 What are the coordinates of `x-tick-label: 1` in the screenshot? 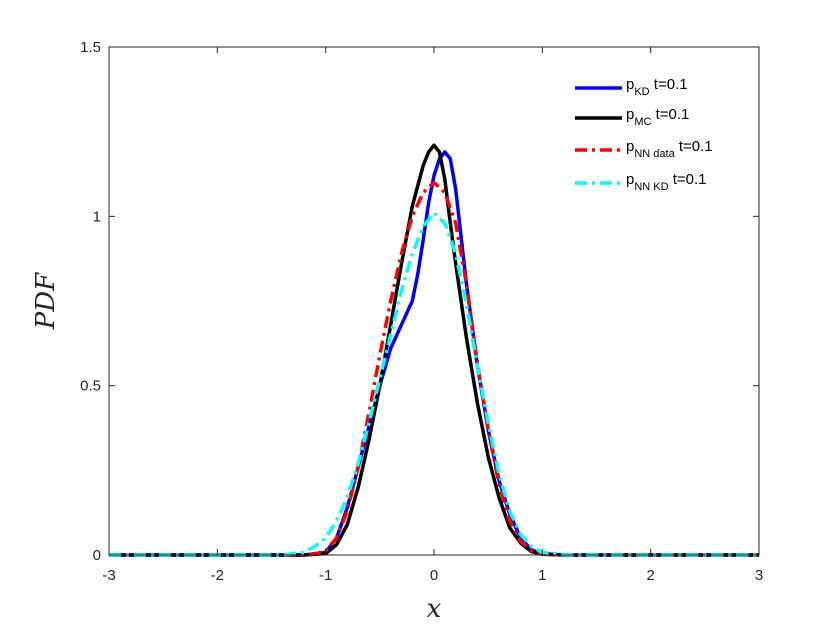 It's located at (542, 575).